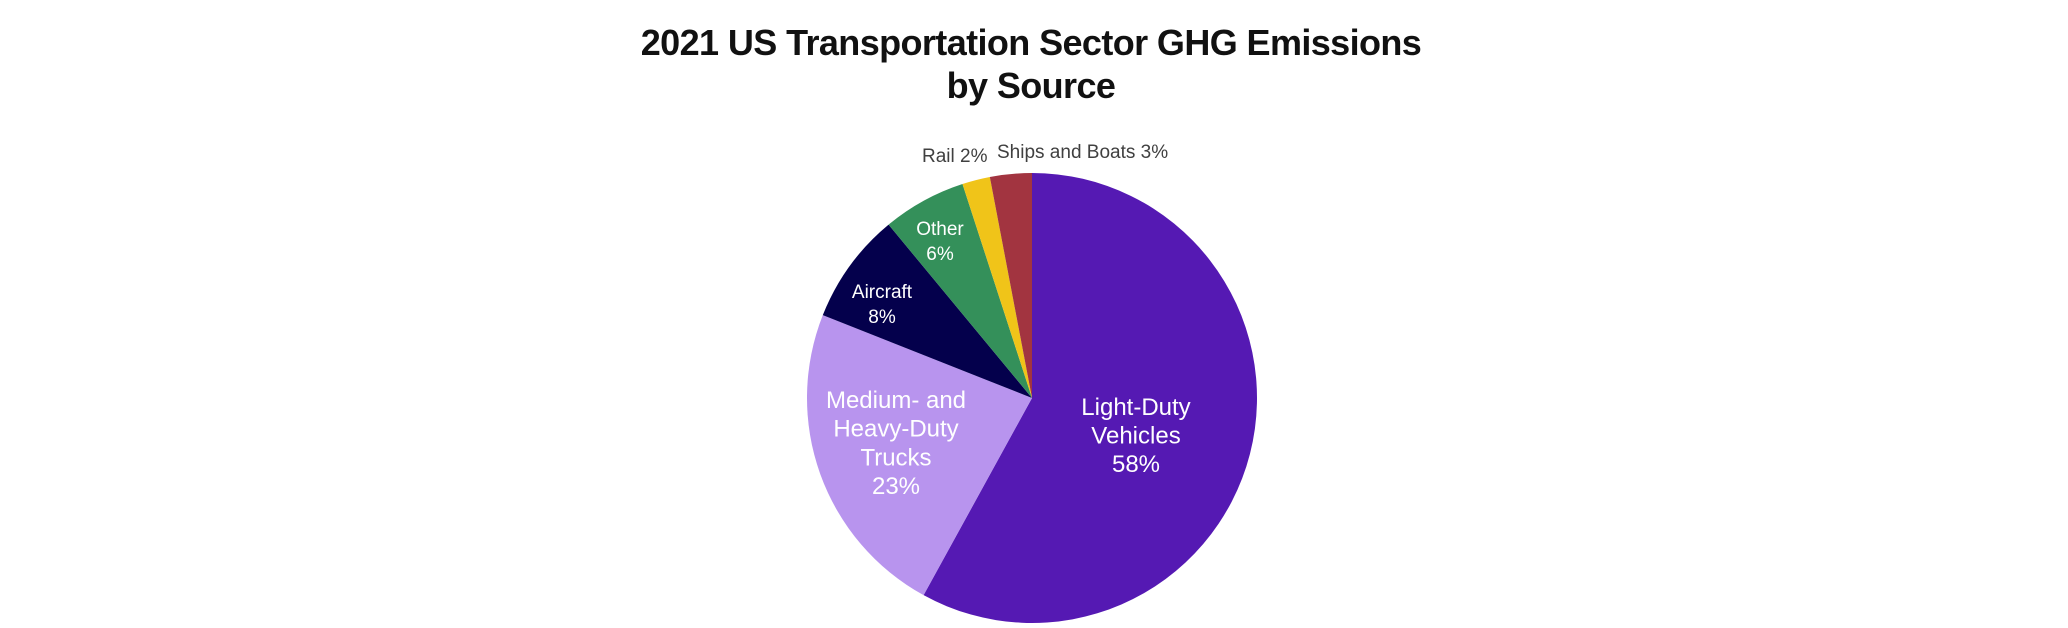 This screenshot has height=628, width=2068. I want to click on slice-label-light-duty-vehicles: Light-Duty Vehicles 58%, so click(1135, 436).